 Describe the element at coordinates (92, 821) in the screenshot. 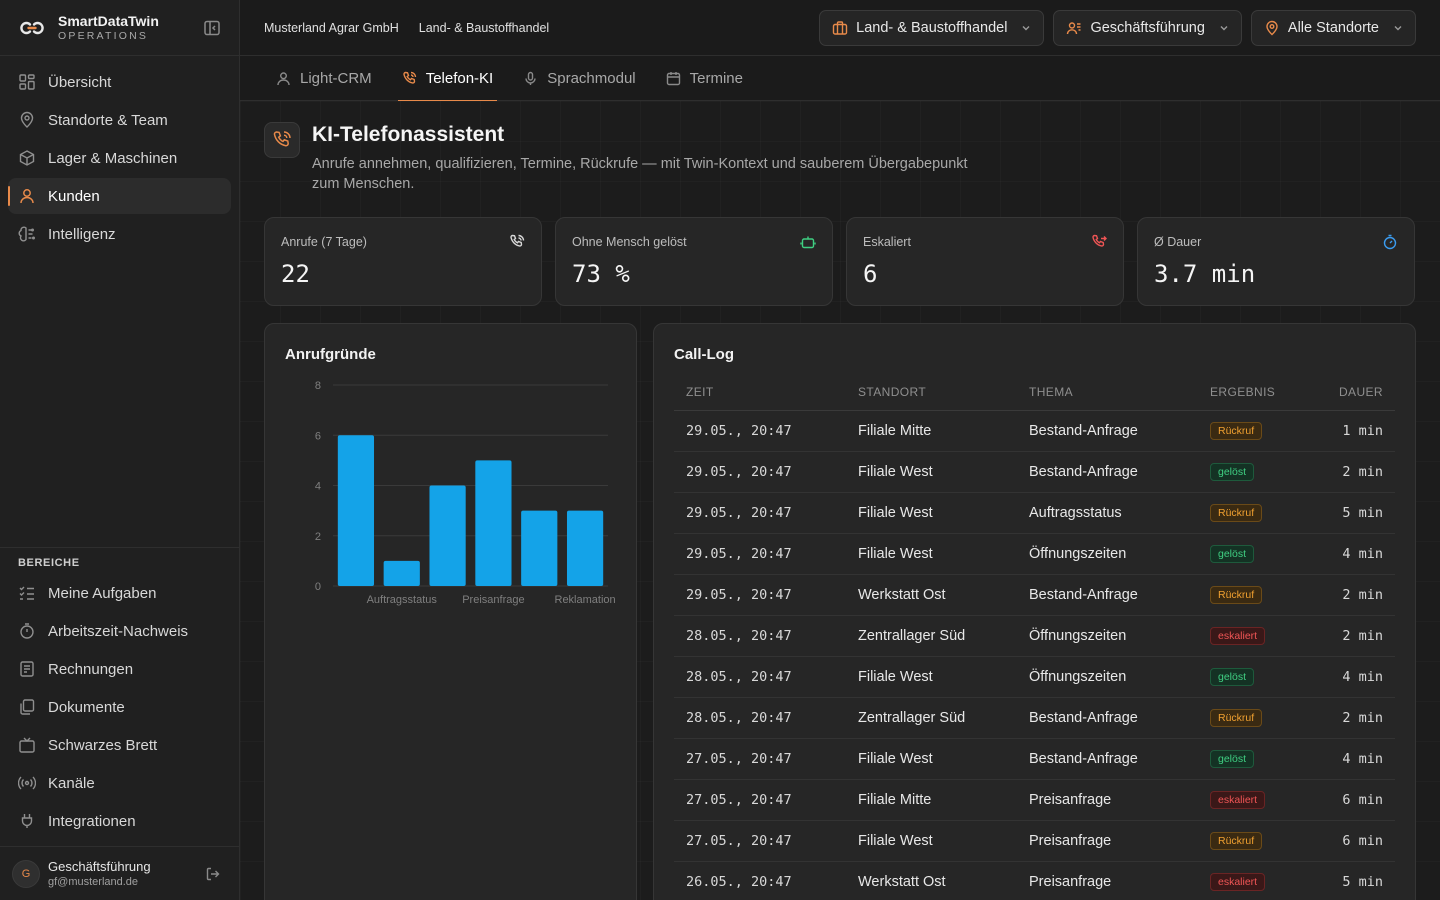

I see `sidebar-item-label: Integrationen` at that location.